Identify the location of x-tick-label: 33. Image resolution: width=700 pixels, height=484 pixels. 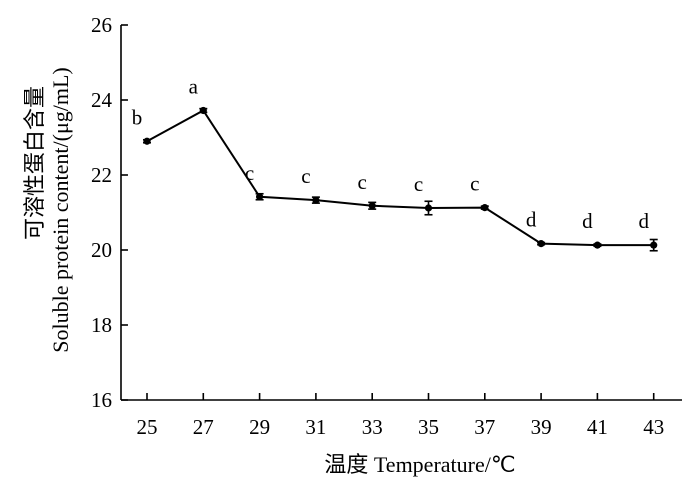
(372, 427).